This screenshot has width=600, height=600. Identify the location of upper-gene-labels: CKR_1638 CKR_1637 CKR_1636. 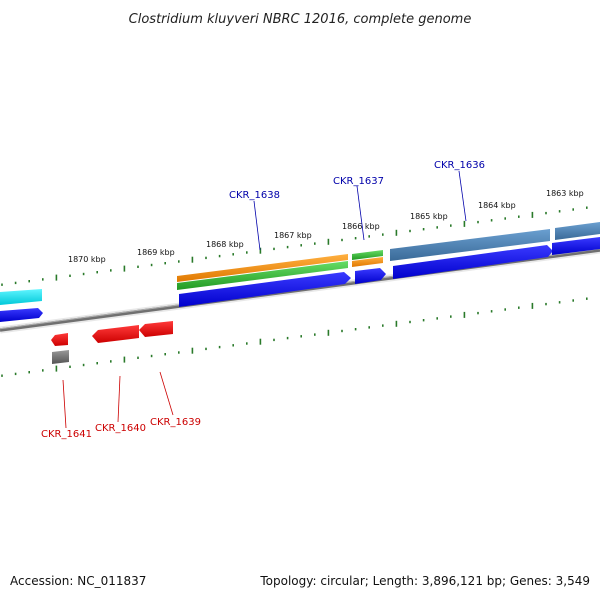
(357, 205).